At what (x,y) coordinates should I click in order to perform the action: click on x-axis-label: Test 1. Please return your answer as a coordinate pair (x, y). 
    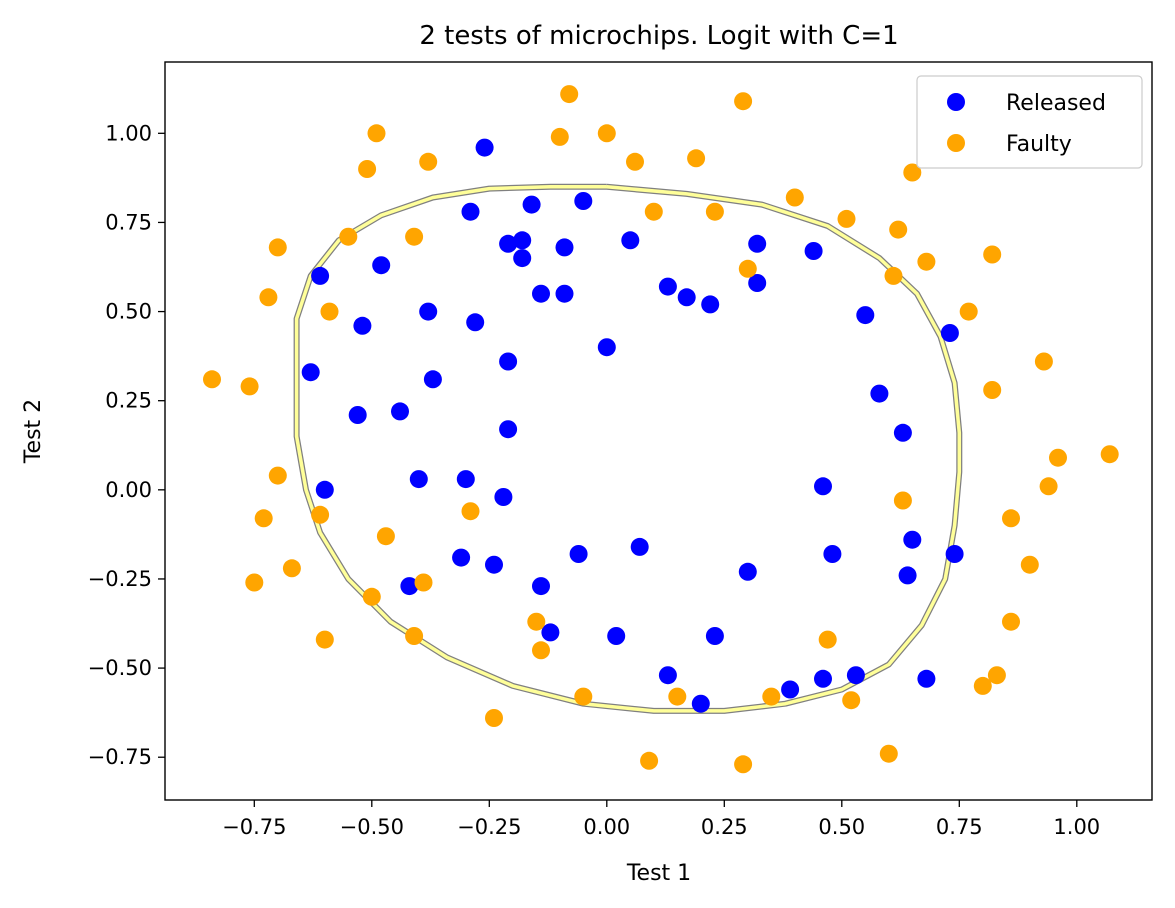
    Looking at the image, I should click on (658, 873).